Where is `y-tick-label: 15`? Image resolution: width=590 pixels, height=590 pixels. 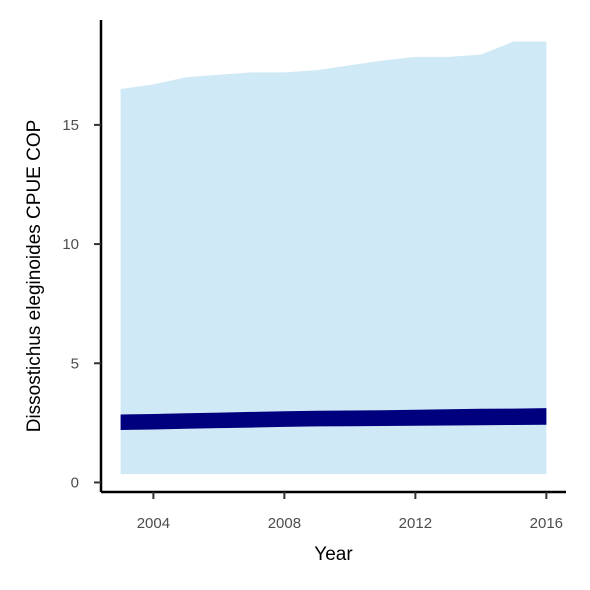
y-tick-label: 15 is located at coordinates (70, 125).